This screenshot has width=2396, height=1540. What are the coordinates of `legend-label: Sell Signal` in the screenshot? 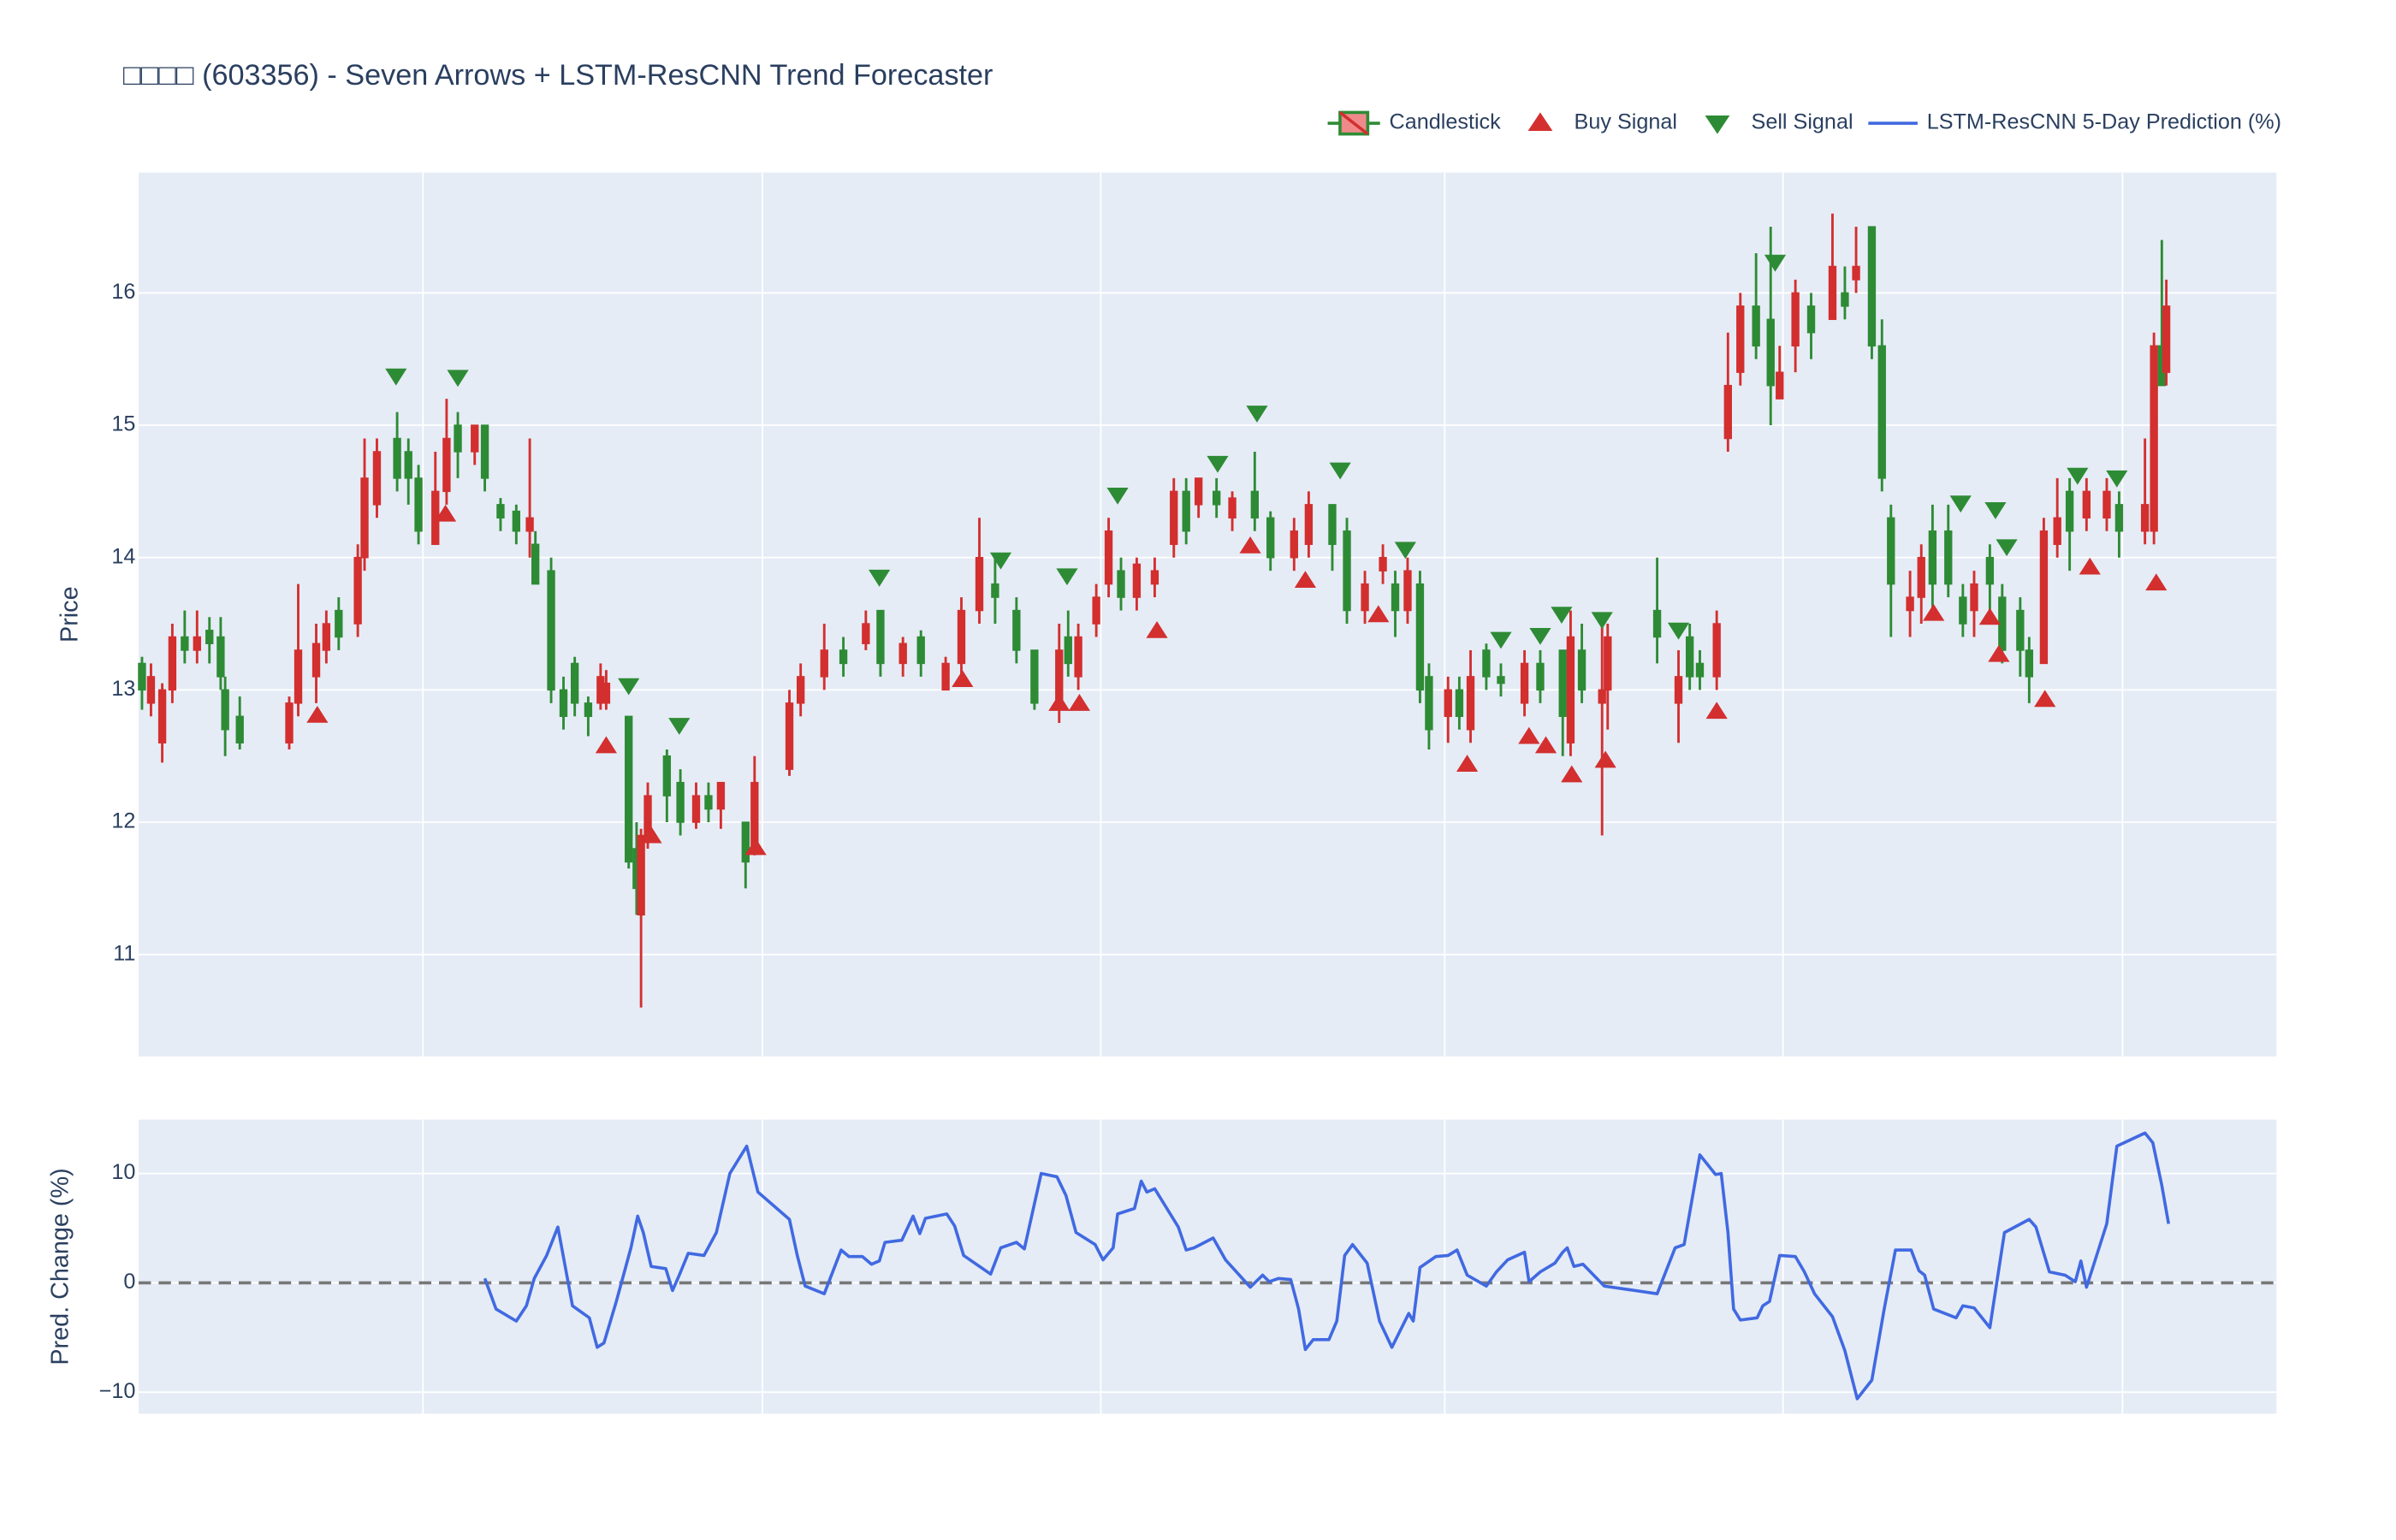 It's located at (1802, 122).